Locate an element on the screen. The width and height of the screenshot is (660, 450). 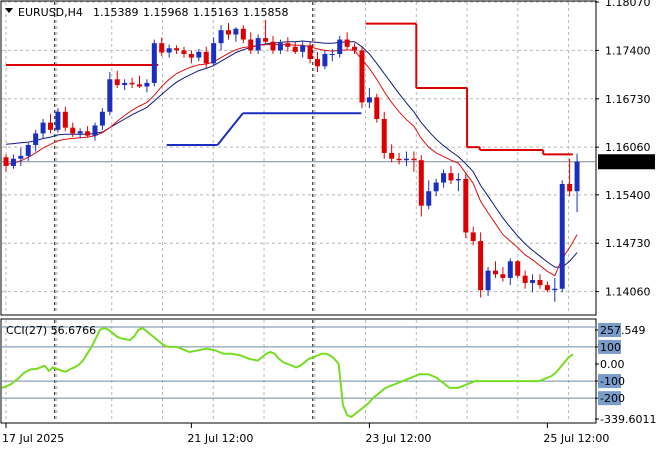
time-tick-label: 17 Jul 2025 is located at coordinates (33, 438).